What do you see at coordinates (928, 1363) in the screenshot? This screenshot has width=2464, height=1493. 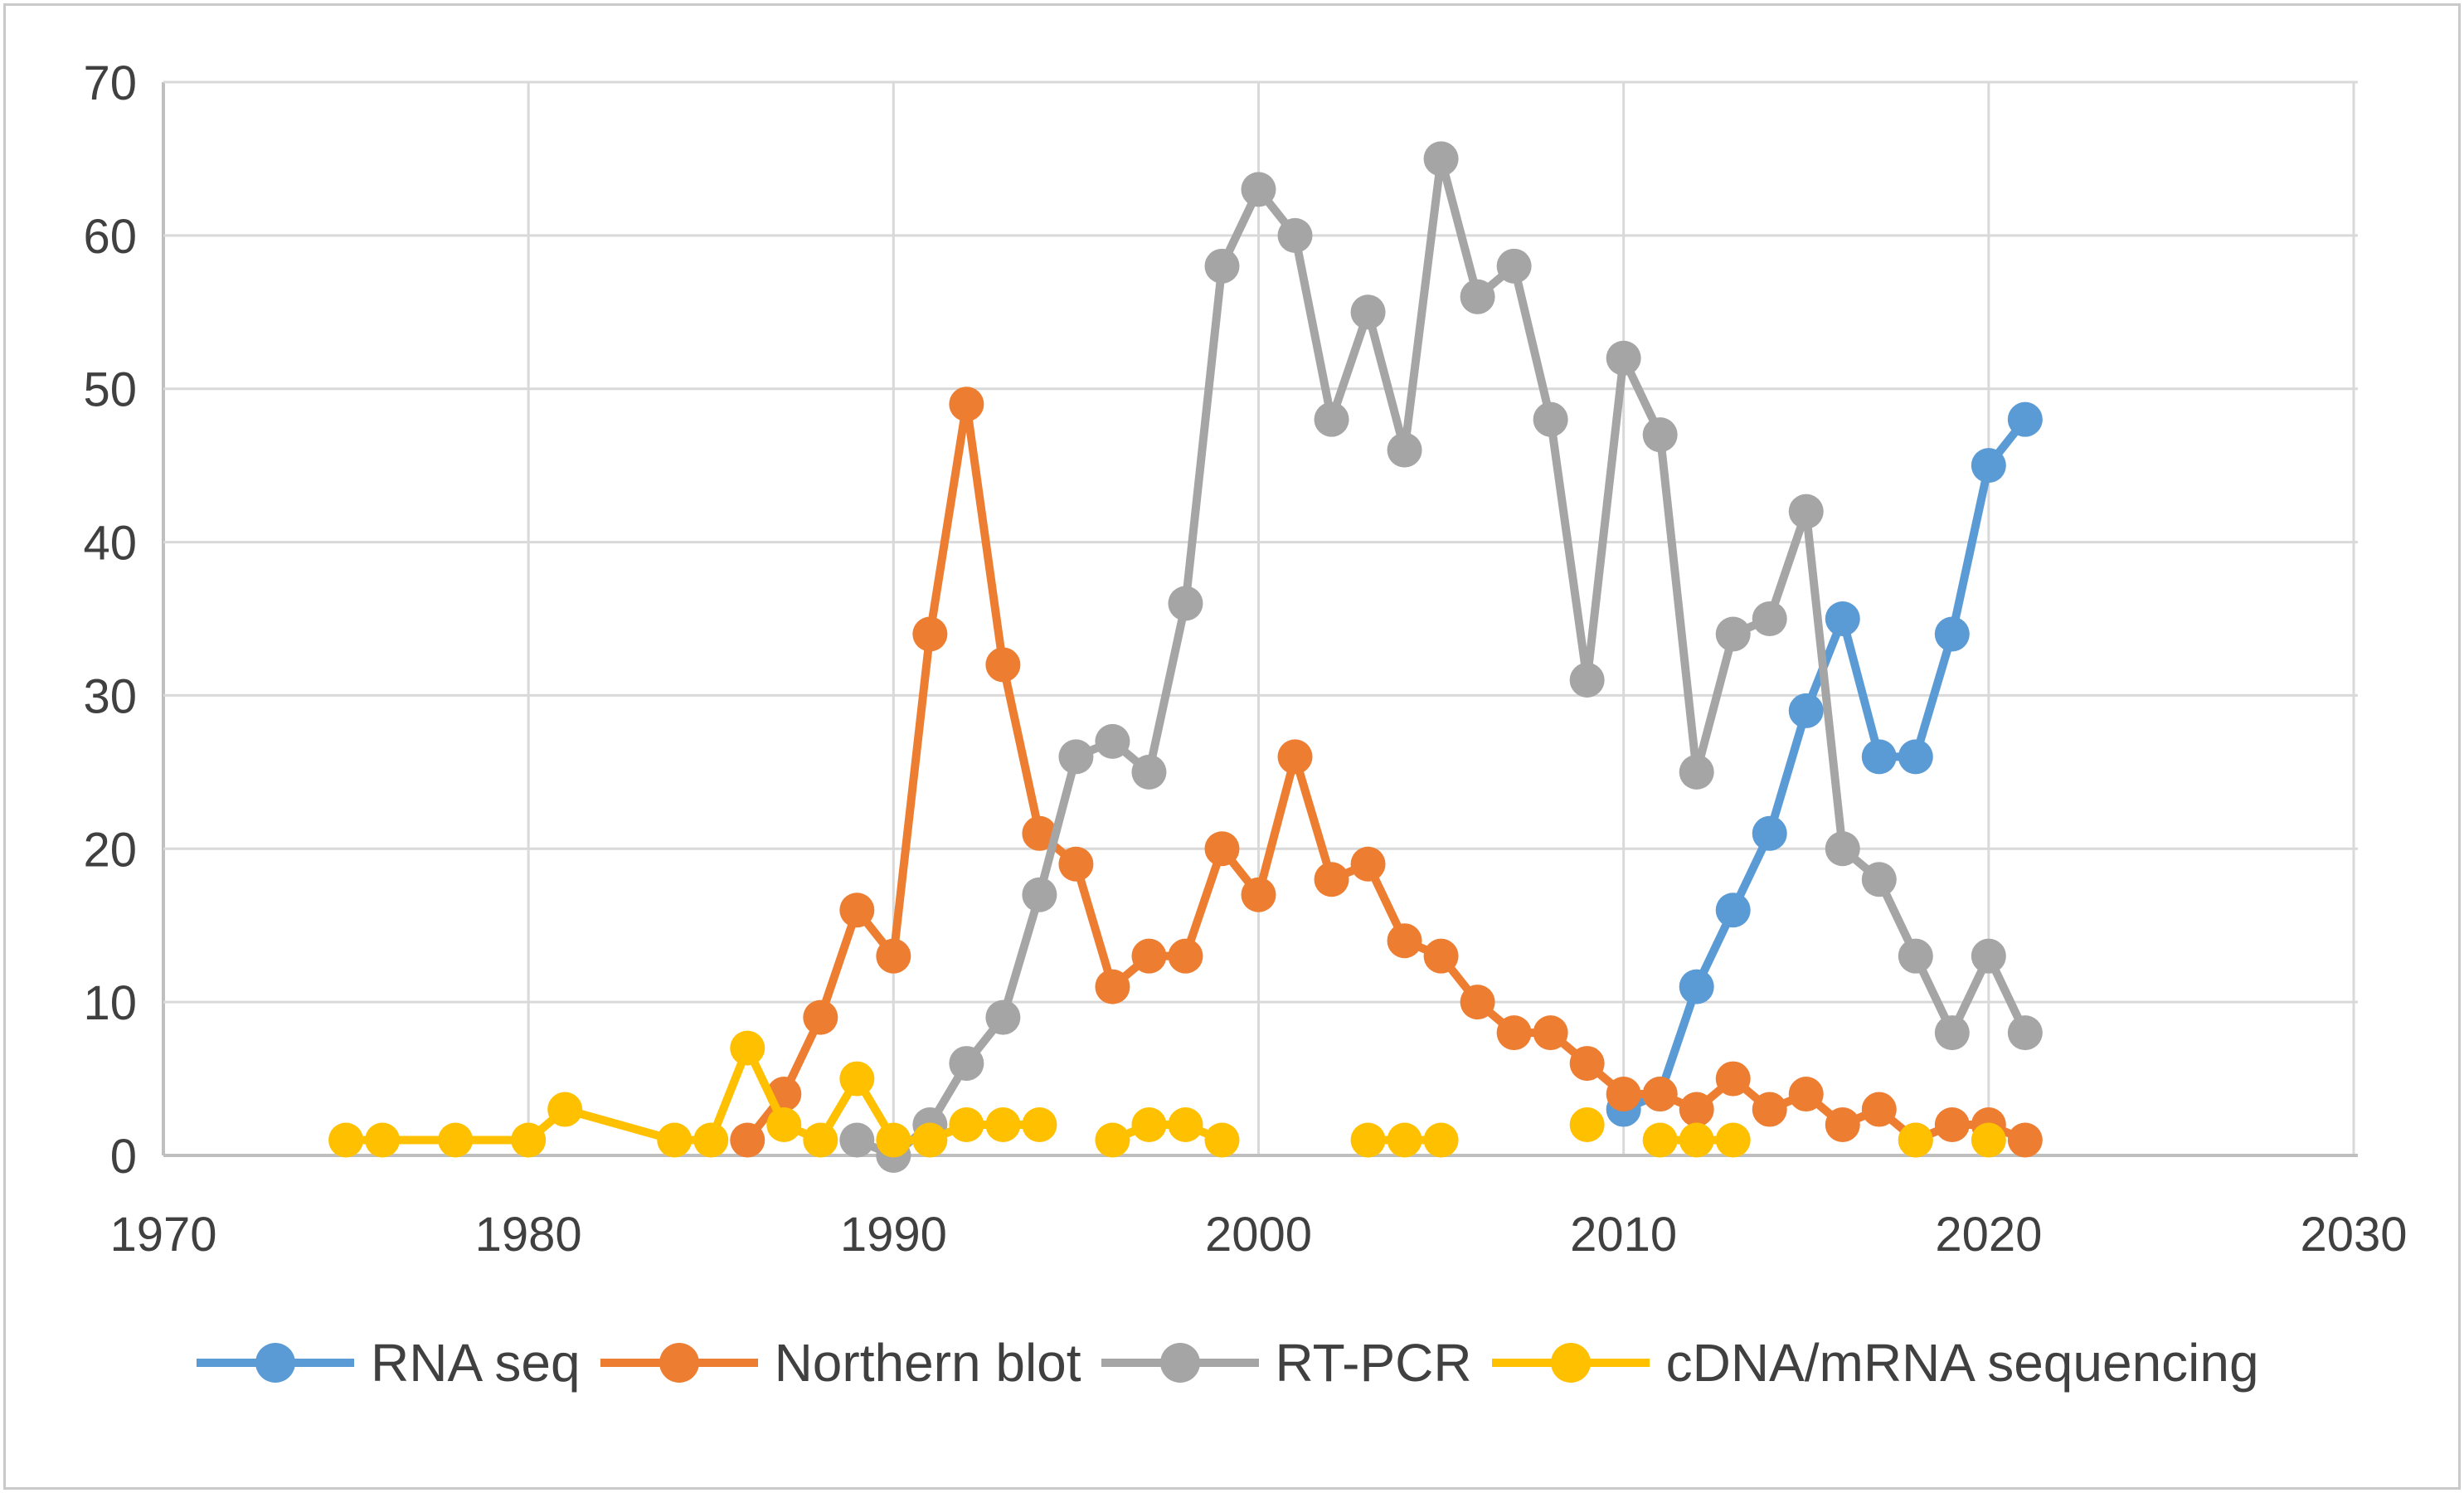 I see `legend-label: Northern blot` at bounding box center [928, 1363].